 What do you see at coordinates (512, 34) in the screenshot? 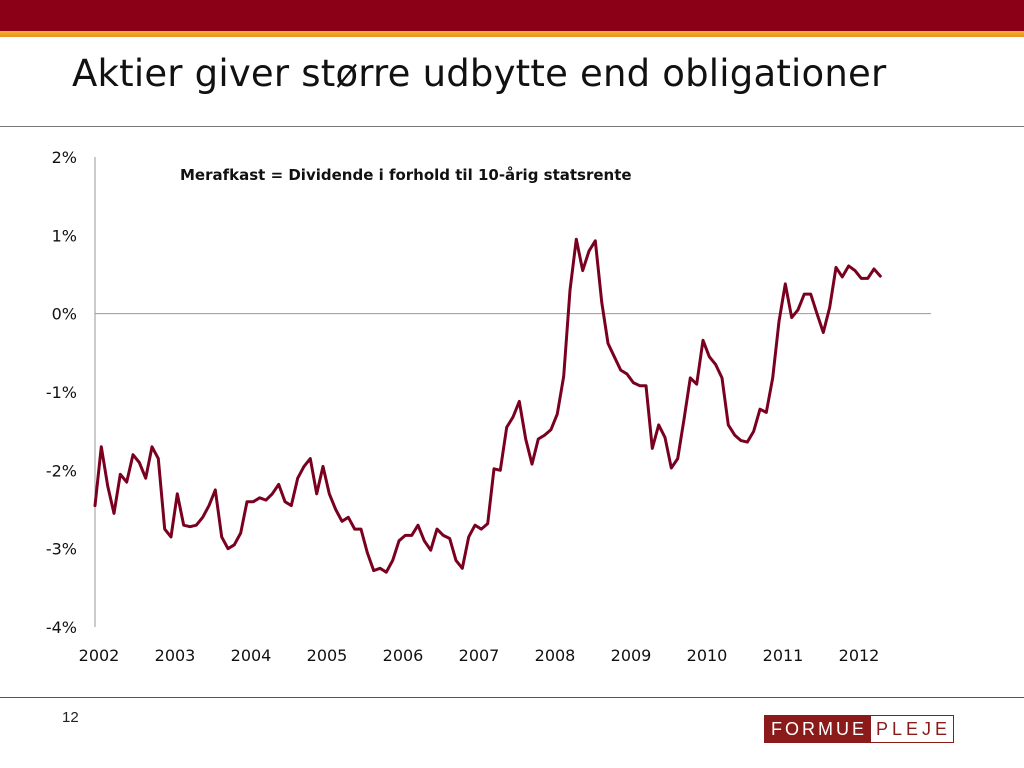
I see `header-accent-line` at bounding box center [512, 34].